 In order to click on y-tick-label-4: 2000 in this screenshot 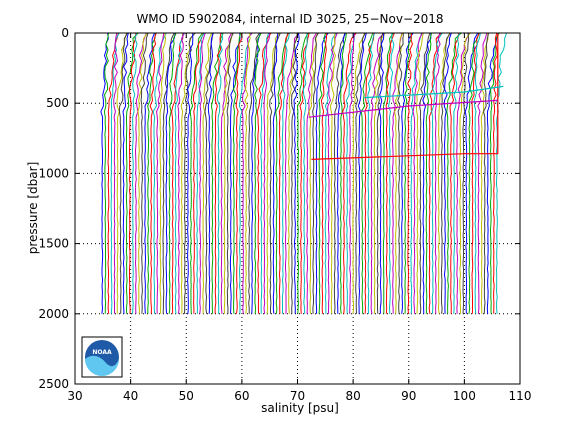, I will do `click(53, 314)`.